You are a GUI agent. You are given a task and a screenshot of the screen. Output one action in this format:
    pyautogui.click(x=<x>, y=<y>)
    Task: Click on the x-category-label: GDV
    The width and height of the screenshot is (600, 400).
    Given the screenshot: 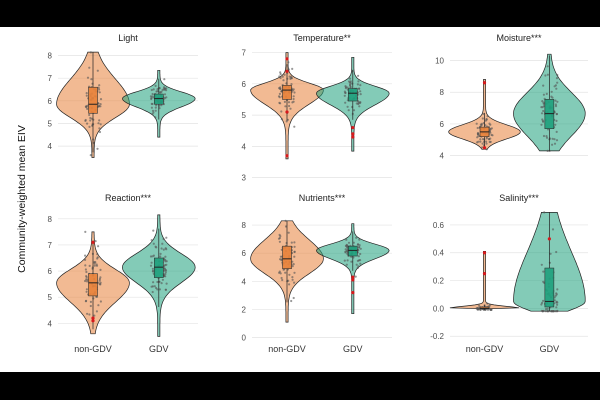 What is the action you would take?
    pyautogui.click(x=353, y=349)
    